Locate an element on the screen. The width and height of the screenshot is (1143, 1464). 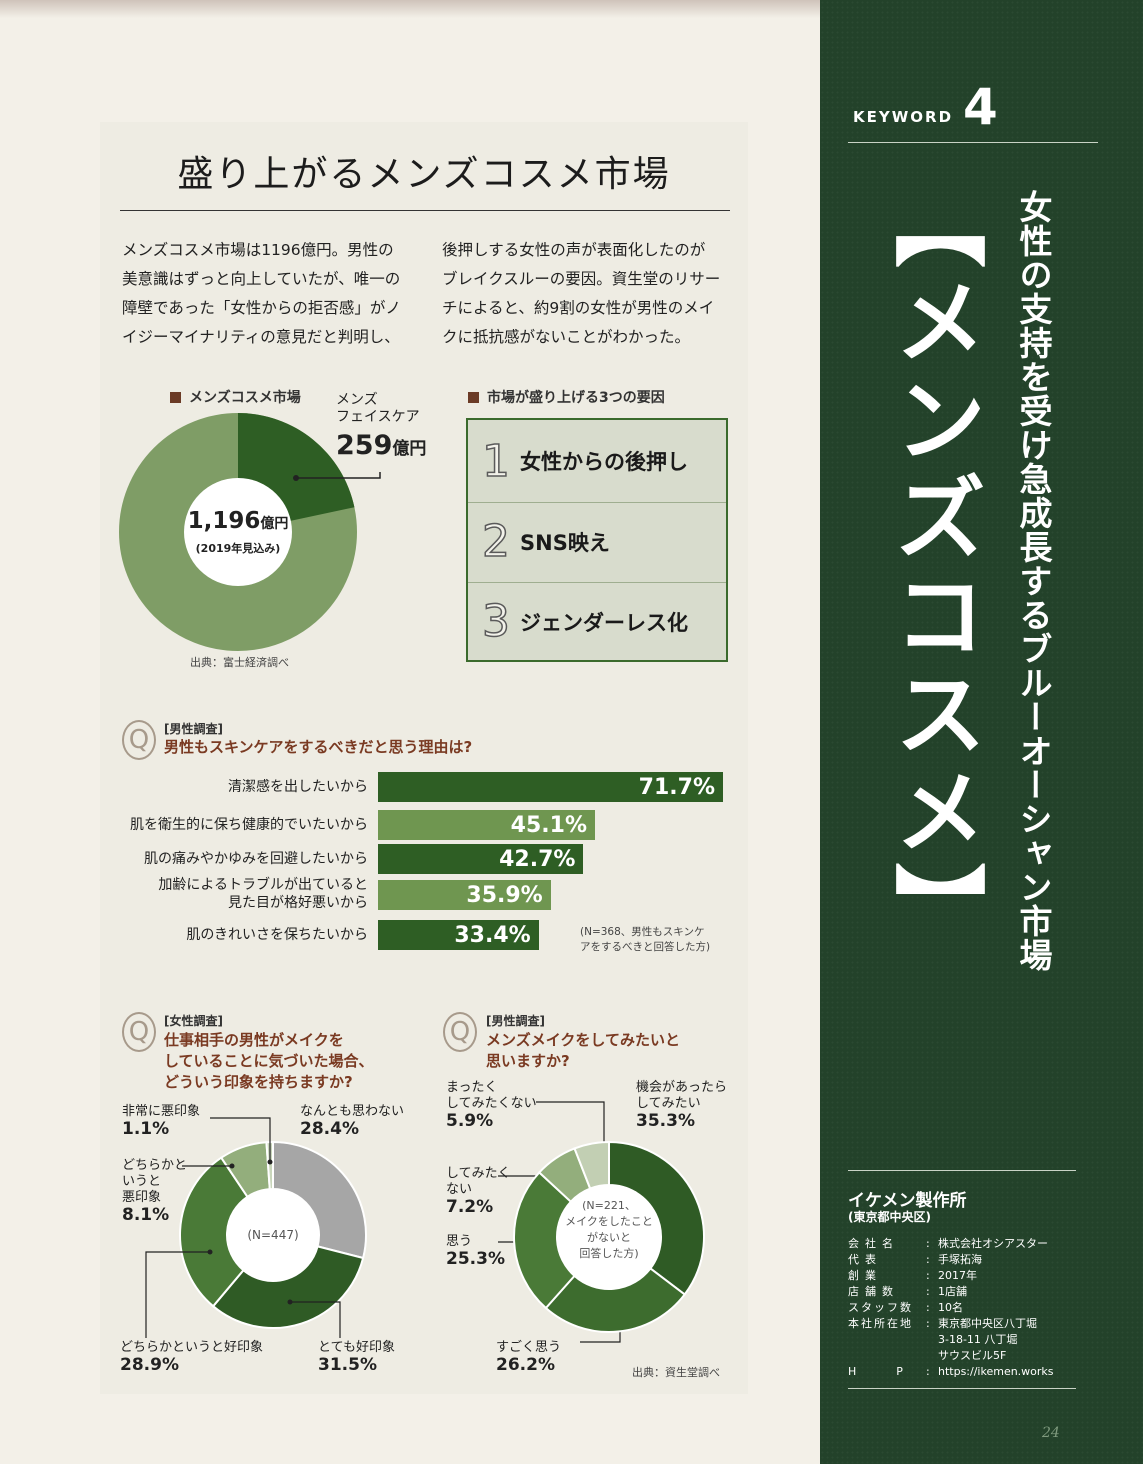
page-title: 盛り上がるメンズコスメ市場 is located at coordinates (424, 174).